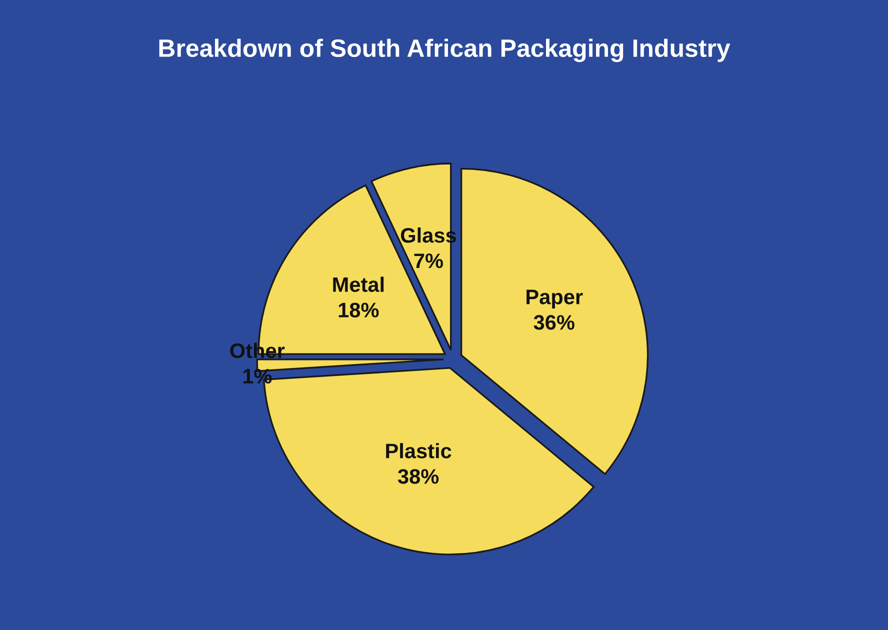 The image size is (888, 630). What do you see at coordinates (257, 376) in the screenshot?
I see `data-label: 1%` at bounding box center [257, 376].